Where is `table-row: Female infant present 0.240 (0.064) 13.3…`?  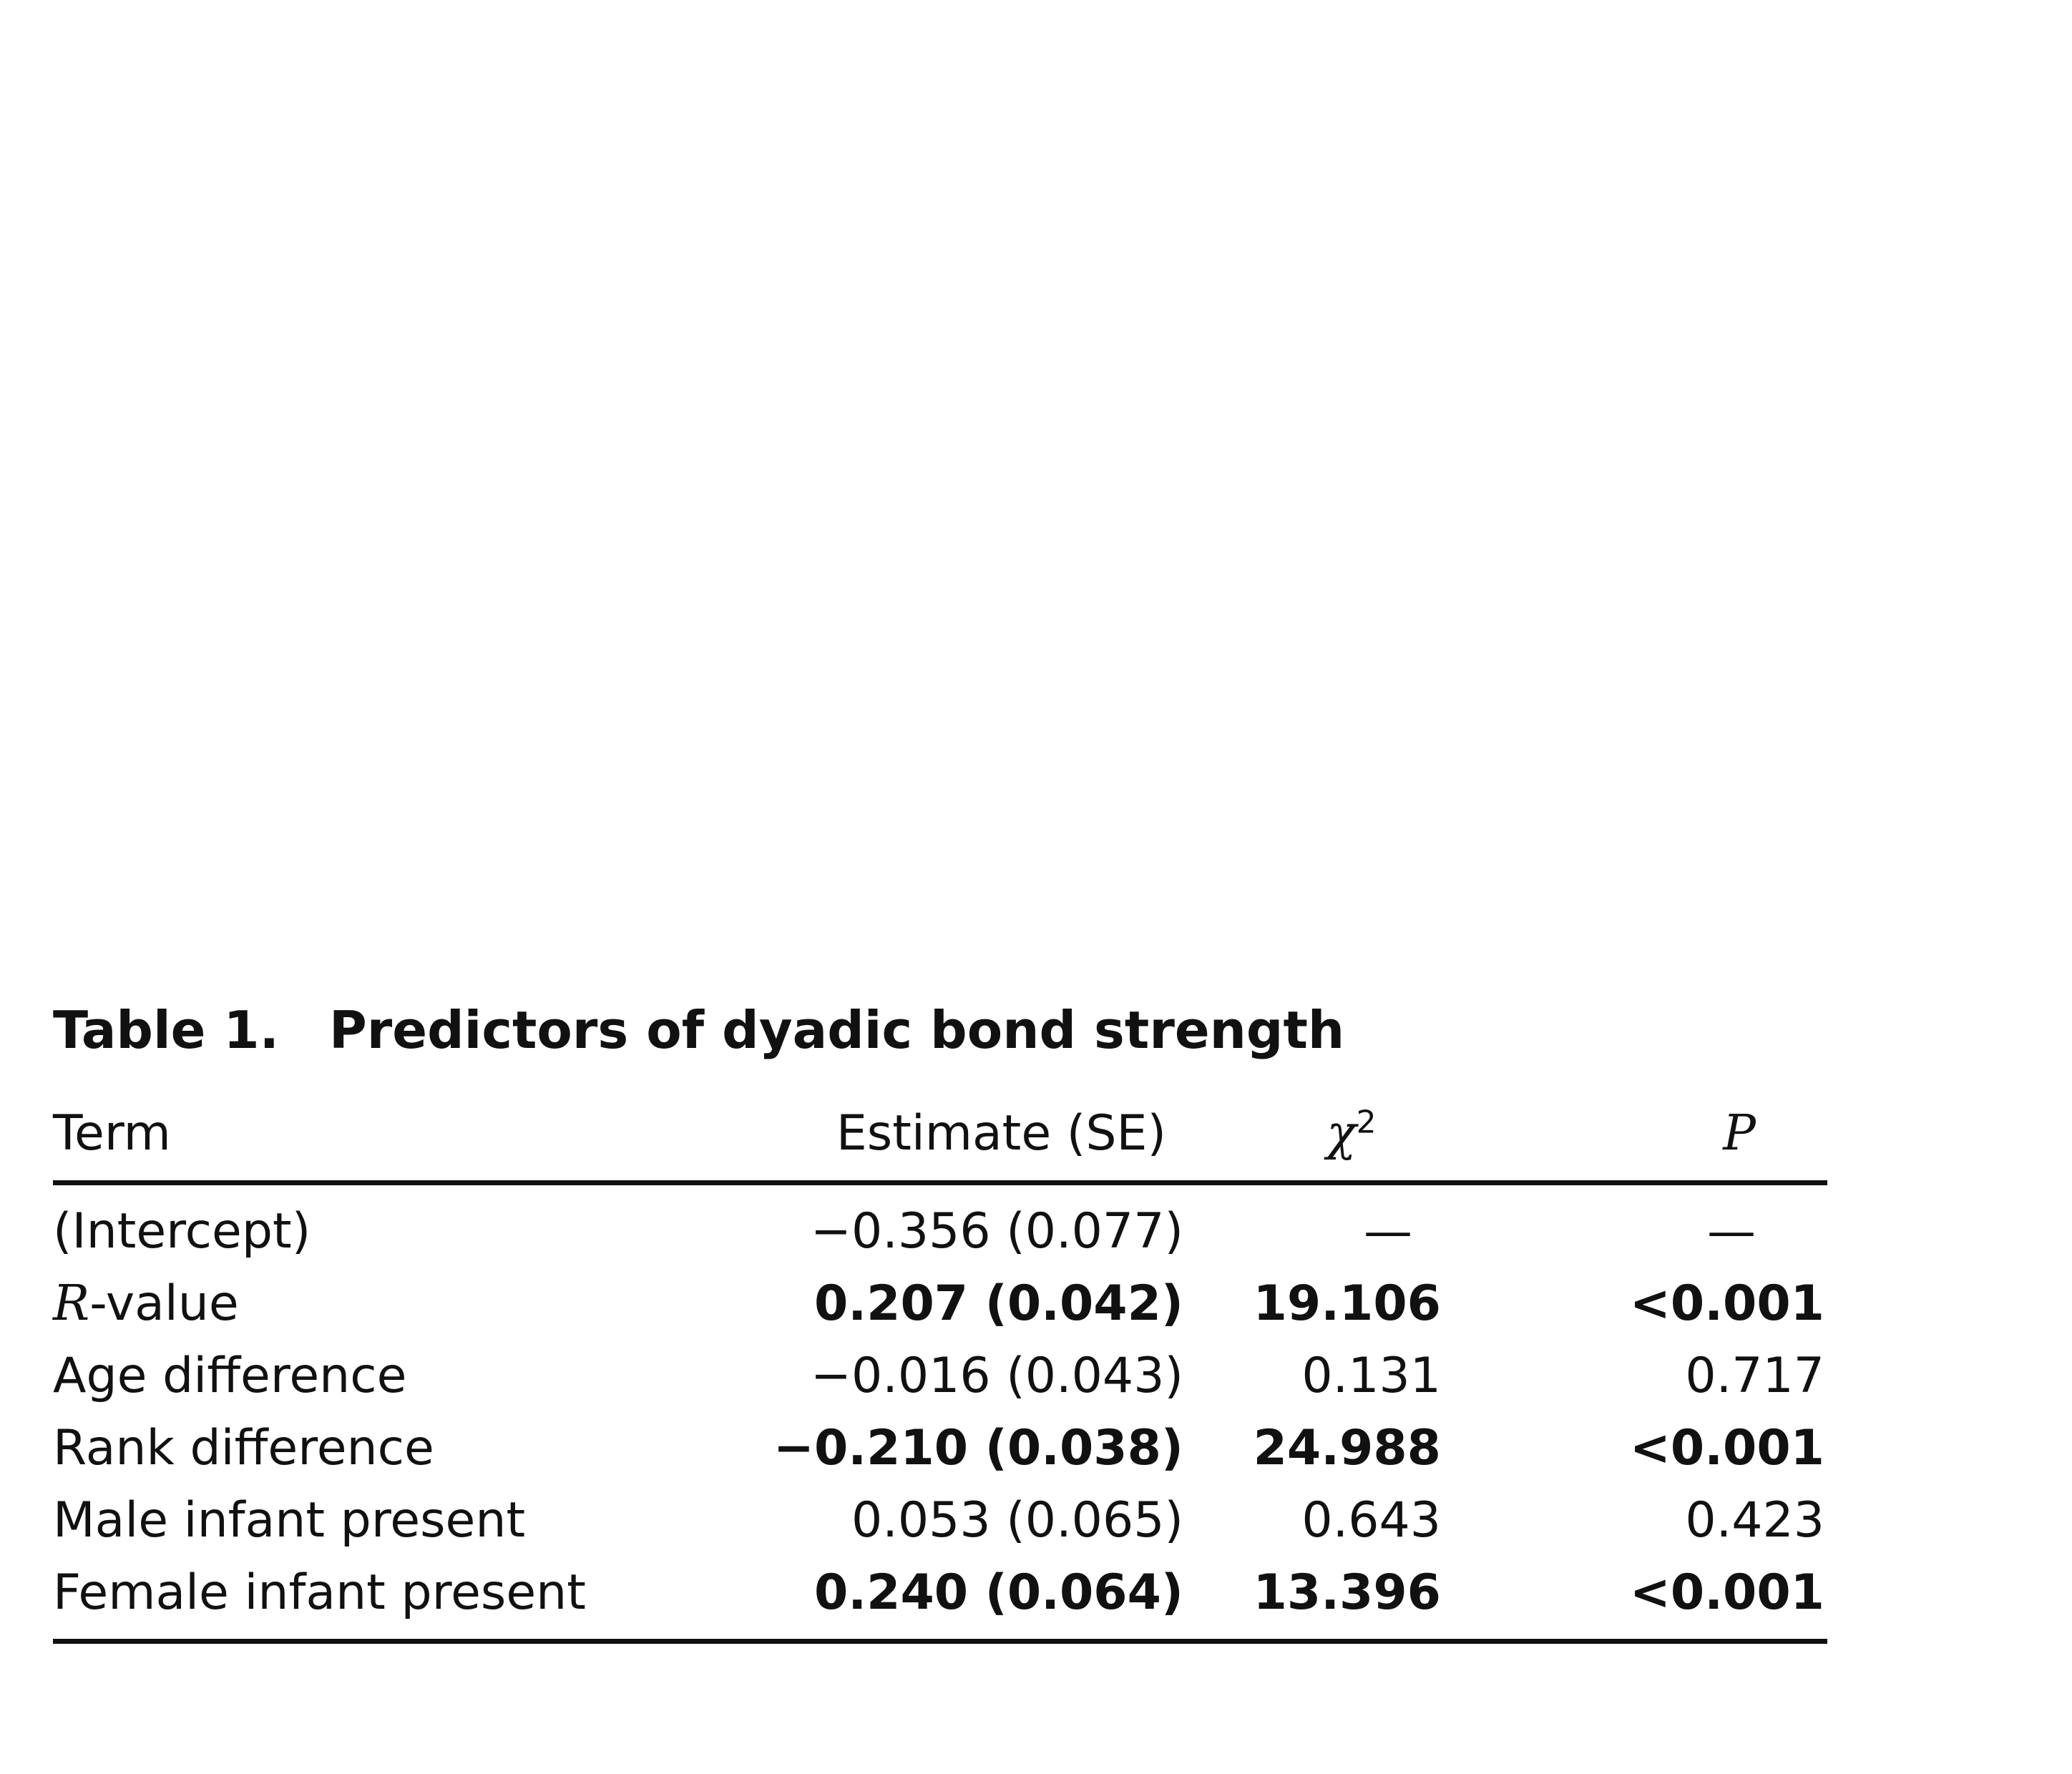 table-row: Female infant present 0.240 (0.064) 13.3… is located at coordinates (940, 1600).